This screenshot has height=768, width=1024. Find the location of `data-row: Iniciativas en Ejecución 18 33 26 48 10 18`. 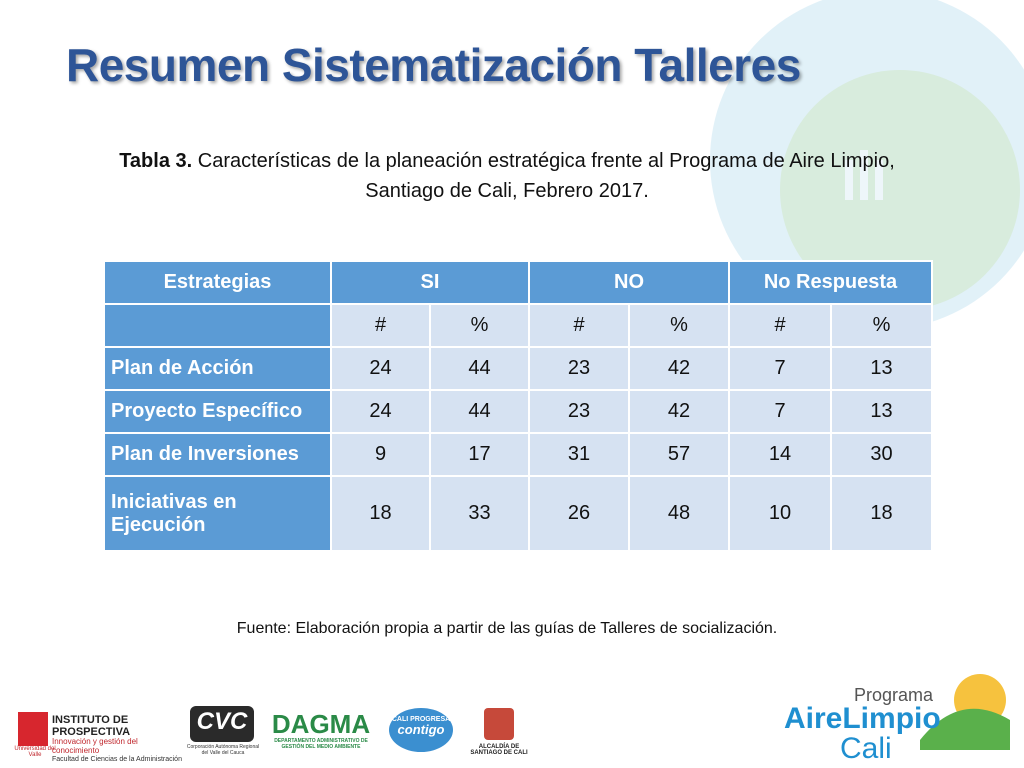

data-row: Iniciativas en Ejecución 18 33 26 48 10 18 is located at coordinates (518, 513).